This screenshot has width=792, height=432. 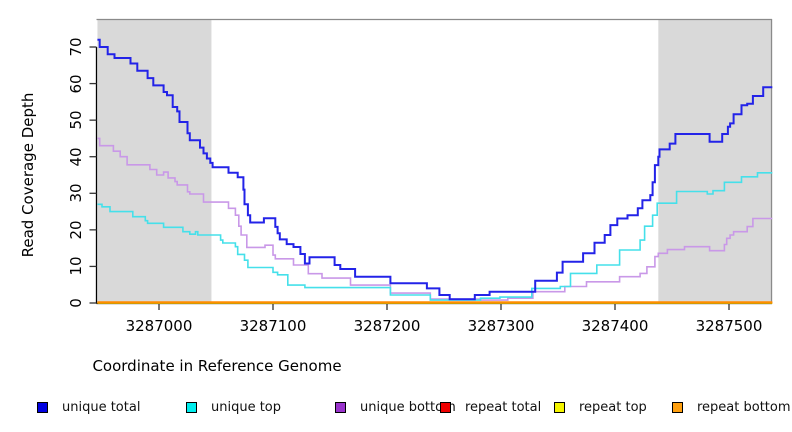 I want to click on y-axis-title: Read Coverage Depth, so click(x=28, y=175).